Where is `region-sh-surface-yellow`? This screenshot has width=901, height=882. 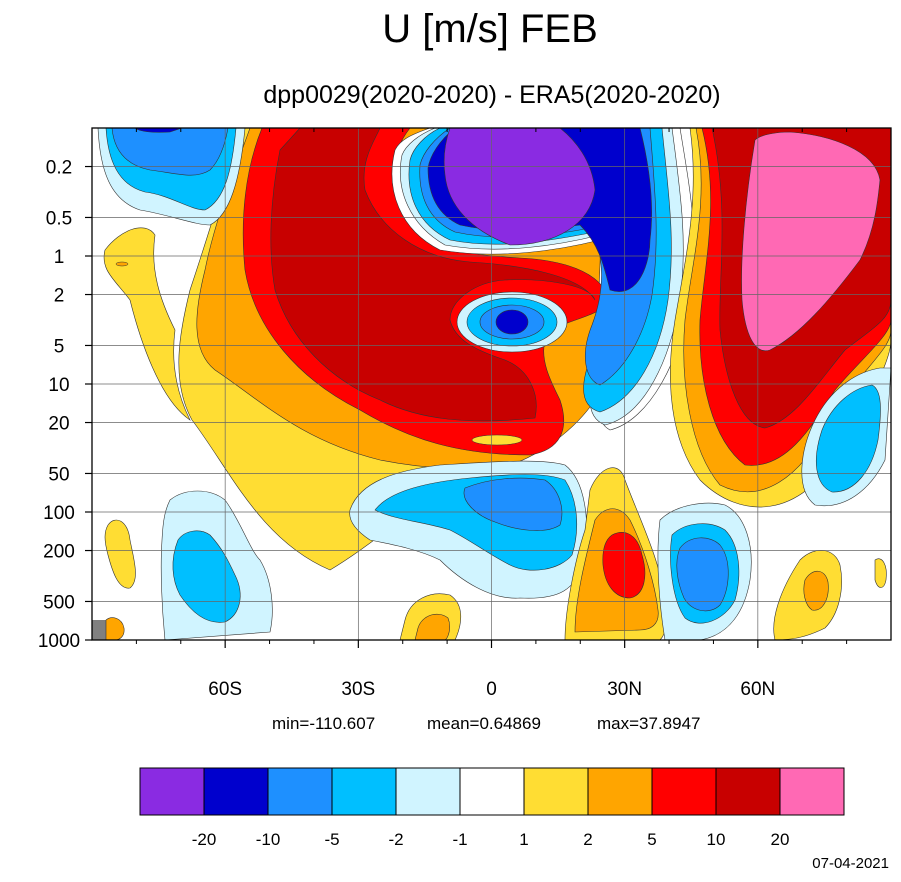
region-sh-surface-yellow is located at coordinates (120, 554).